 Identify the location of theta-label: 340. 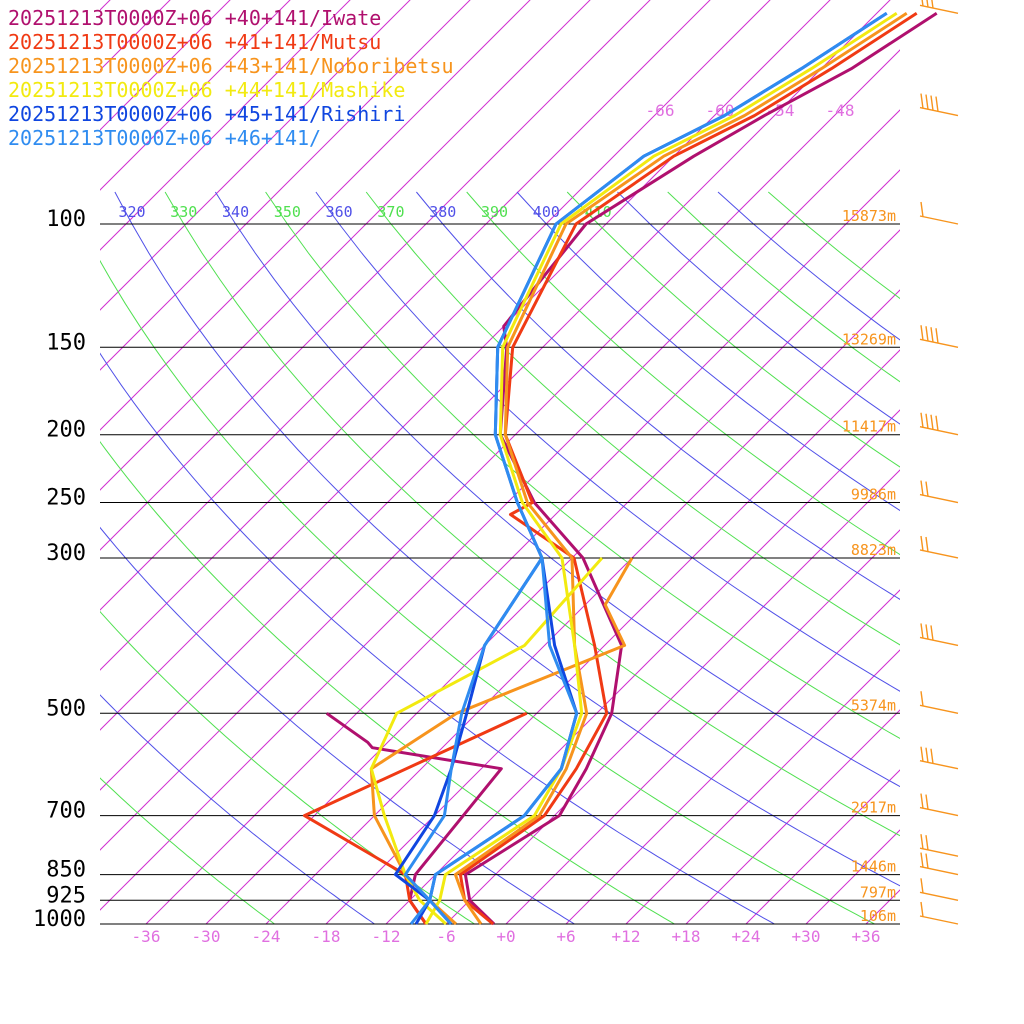
(235, 212).